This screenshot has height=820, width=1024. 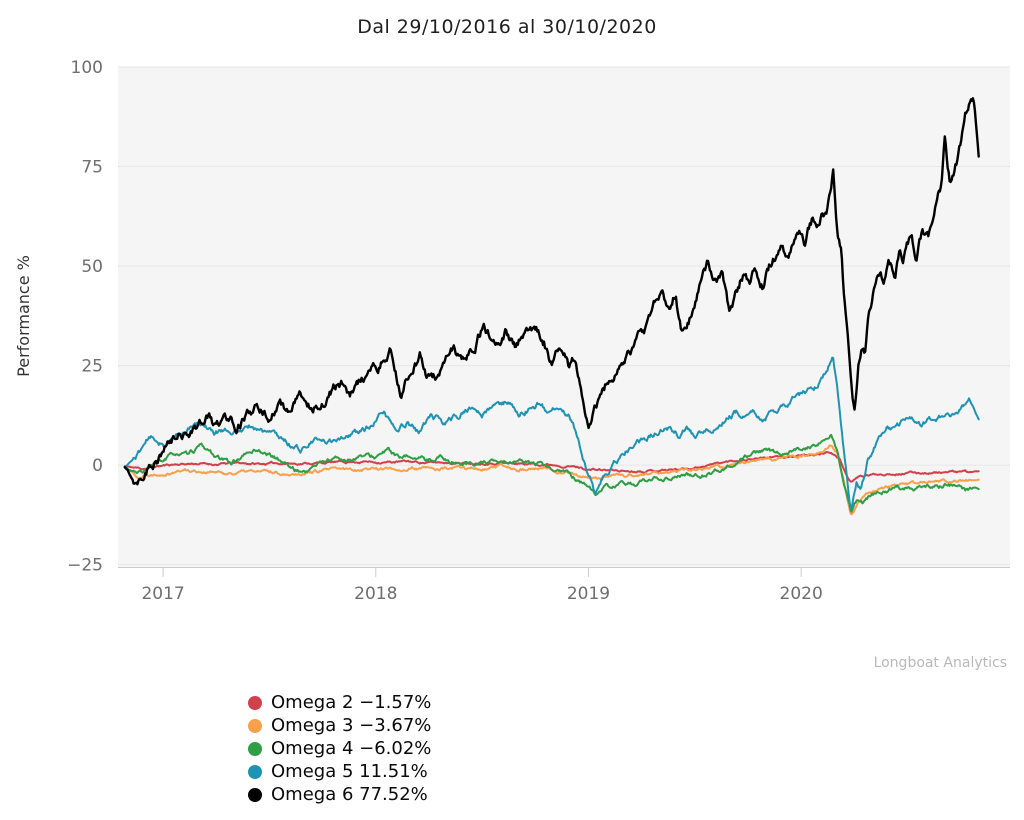 I want to click on legend-item-omega-6: Omega 6 77.52%, so click(x=339, y=794).